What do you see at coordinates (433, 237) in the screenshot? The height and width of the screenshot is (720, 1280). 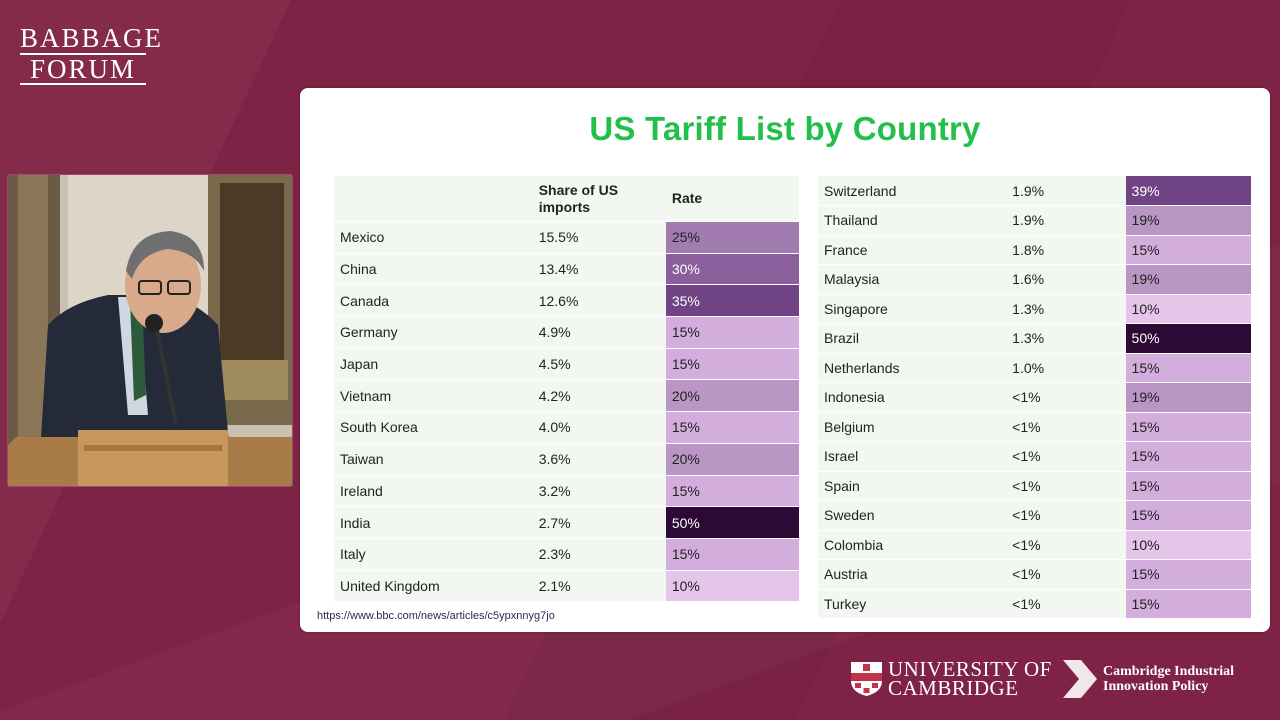 I see `country-cell: Mexico` at bounding box center [433, 237].